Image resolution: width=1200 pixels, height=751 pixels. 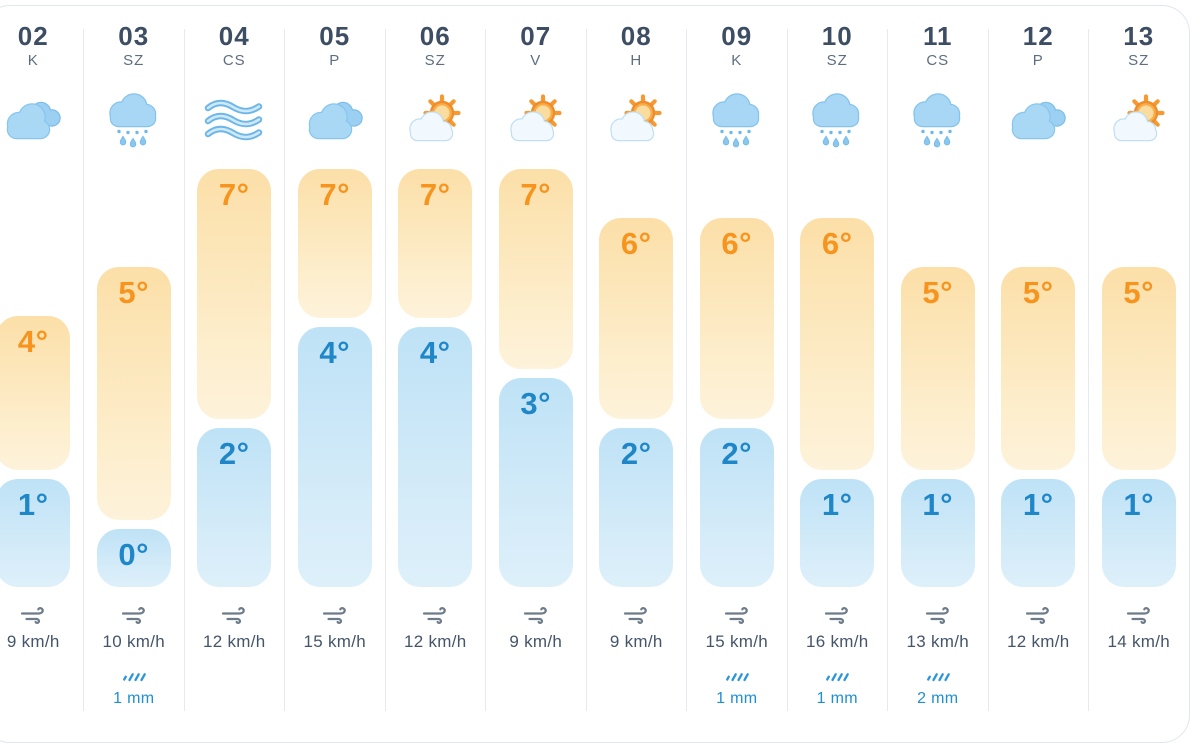 What do you see at coordinates (837, 374) in the screenshot?
I see `day-column: 10 SZ 6° 1° 16 km/h 1 mm` at bounding box center [837, 374].